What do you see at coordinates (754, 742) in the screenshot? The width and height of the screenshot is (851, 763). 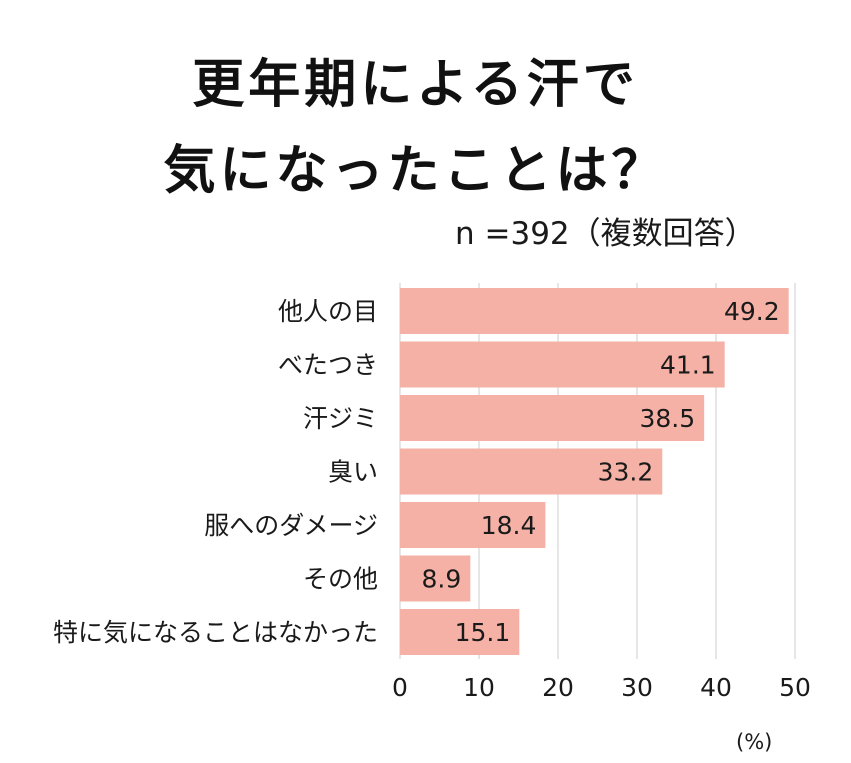 I see `unit-label: (%)` at bounding box center [754, 742].